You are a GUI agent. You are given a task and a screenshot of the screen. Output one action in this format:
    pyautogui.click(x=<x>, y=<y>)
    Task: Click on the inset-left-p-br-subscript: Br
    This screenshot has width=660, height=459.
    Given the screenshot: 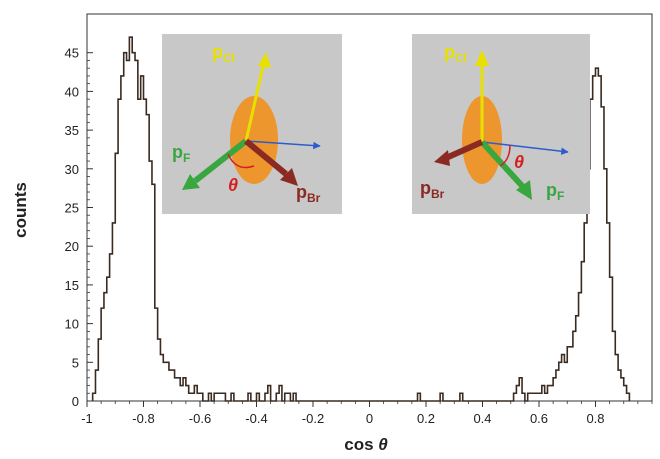 What is the action you would take?
    pyautogui.click(x=314, y=198)
    